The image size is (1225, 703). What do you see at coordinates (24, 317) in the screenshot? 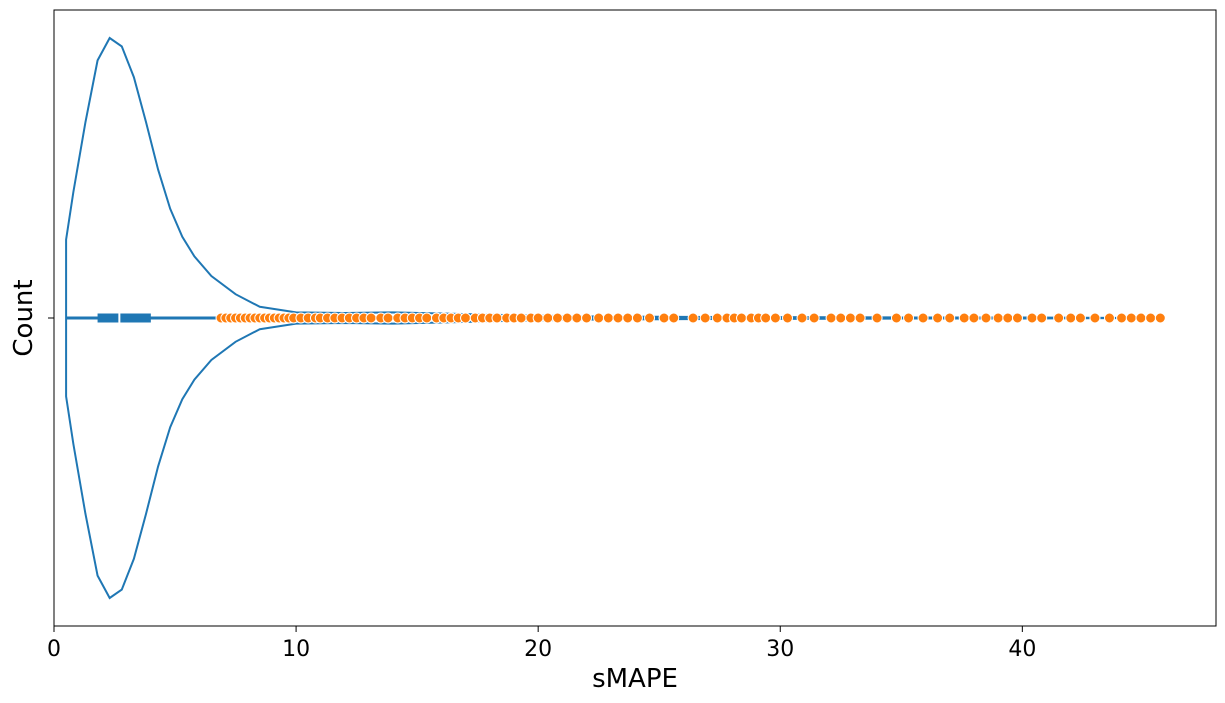
I see `y-axis-label: Count` at bounding box center [24, 317].